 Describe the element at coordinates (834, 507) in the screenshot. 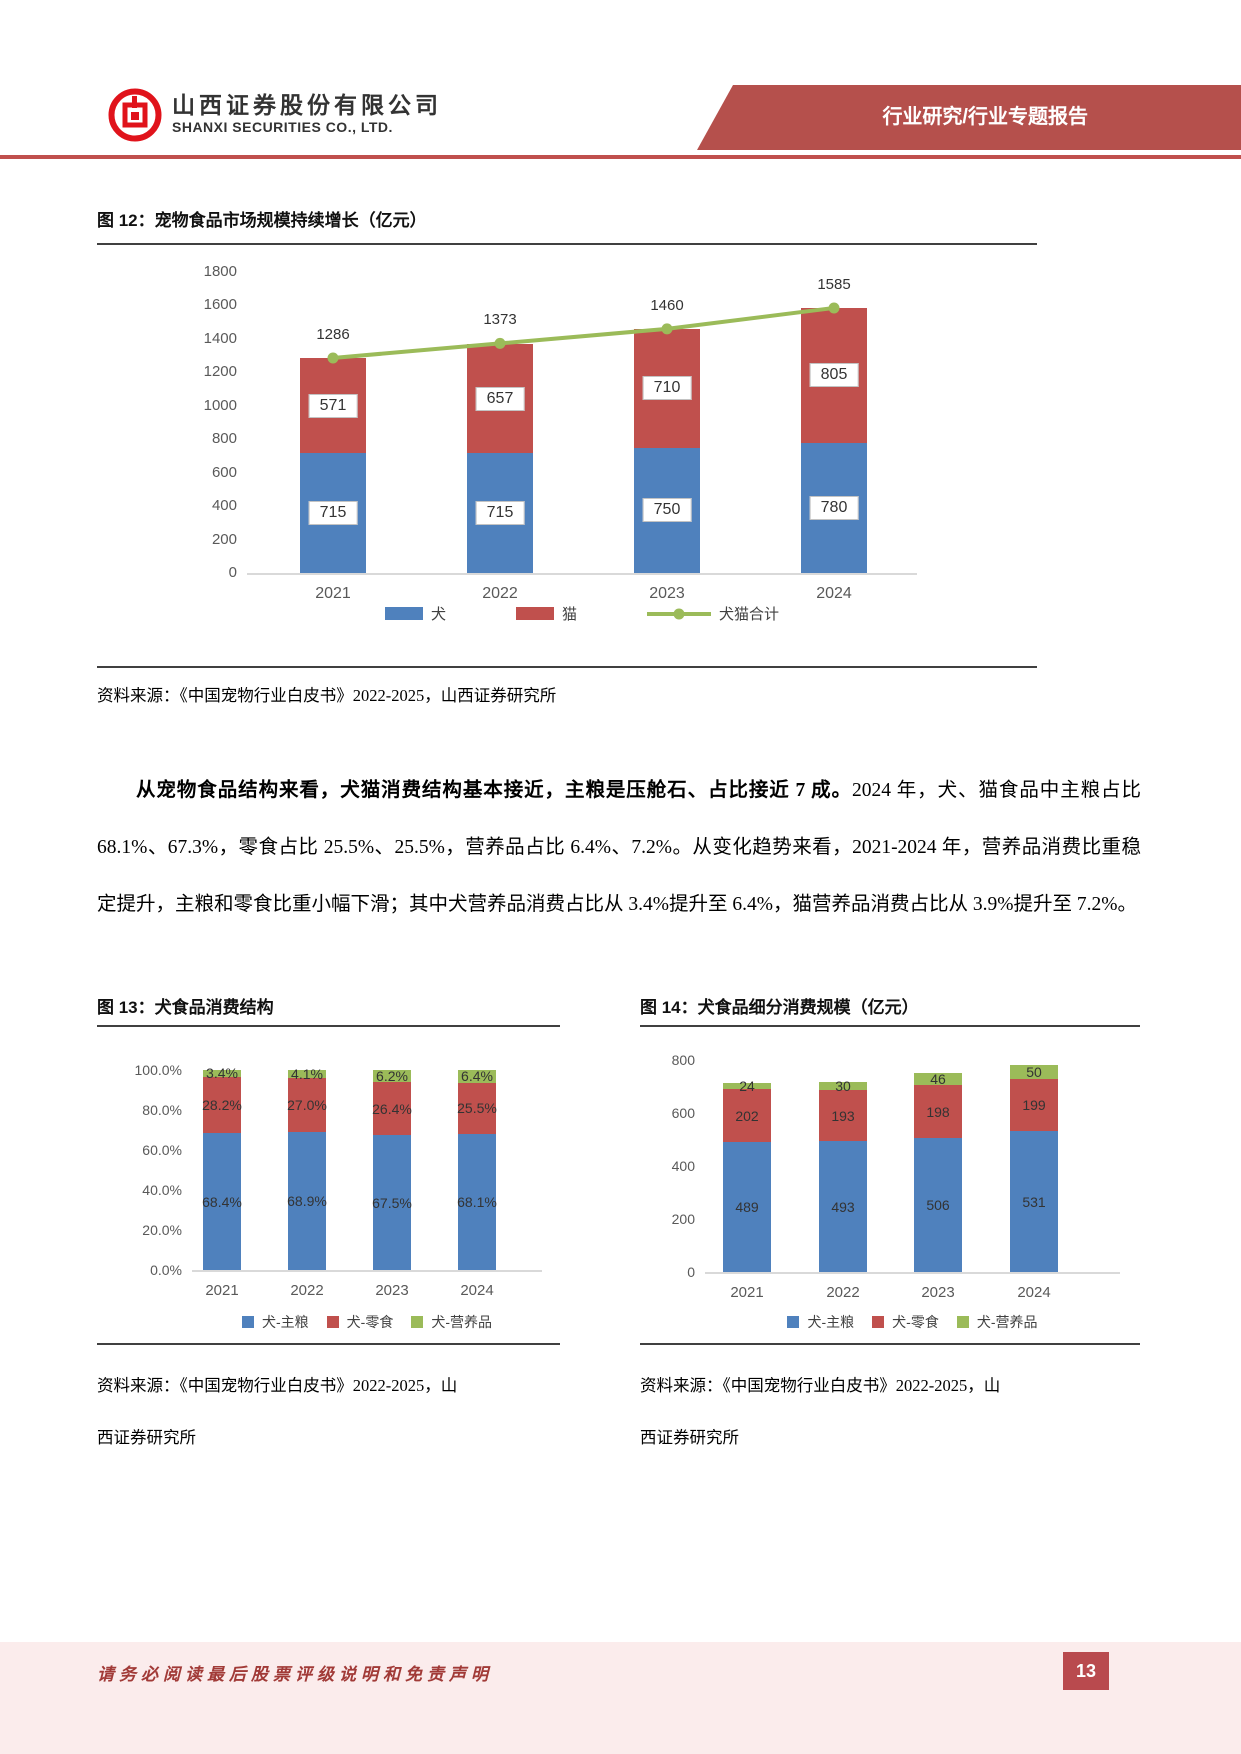

I see `data-label: 780` at that location.